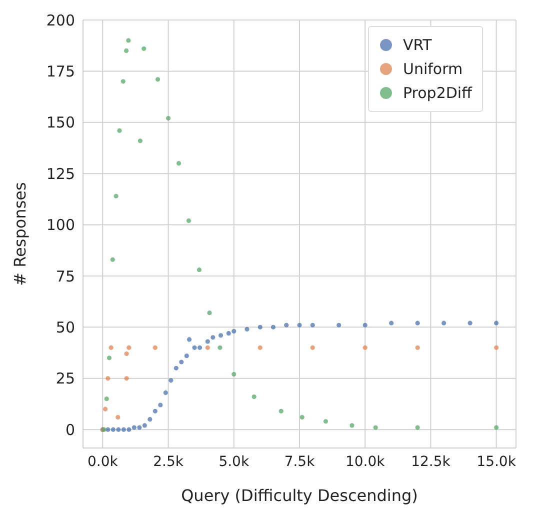  What do you see at coordinates (70, 429) in the screenshot?
I see `y-tick-label: 0` at bounding box center [70, 429].